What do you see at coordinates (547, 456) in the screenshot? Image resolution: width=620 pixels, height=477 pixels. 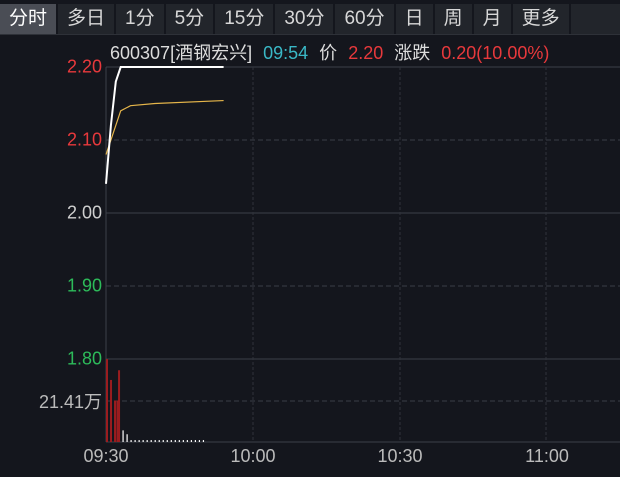 I see `time-tick: 11:00` at bounding box center [547, 456].